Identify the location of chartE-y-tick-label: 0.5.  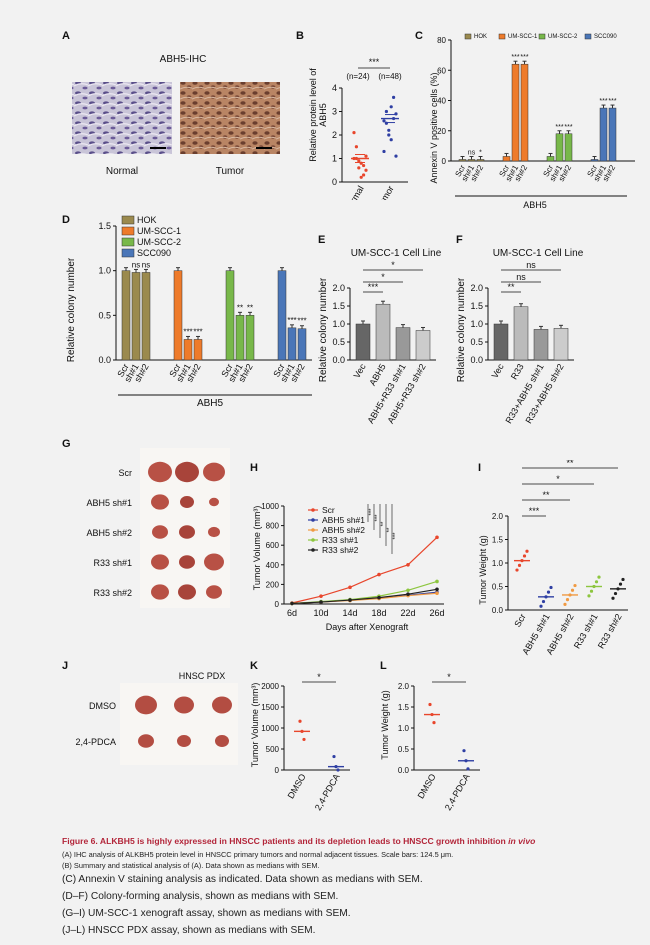
(338, 342).